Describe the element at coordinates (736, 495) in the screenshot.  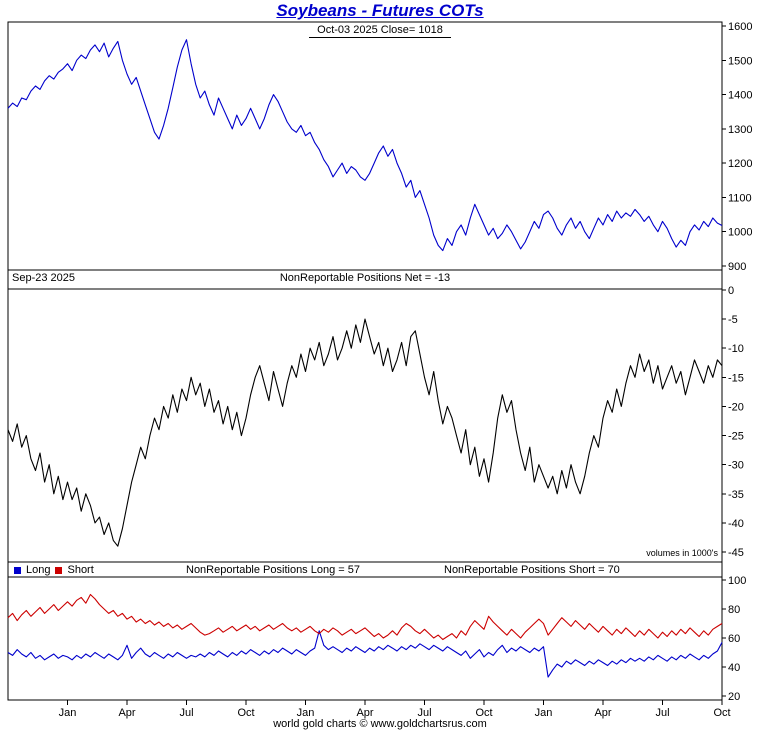
I see `y-tick-label: -35` at that location.